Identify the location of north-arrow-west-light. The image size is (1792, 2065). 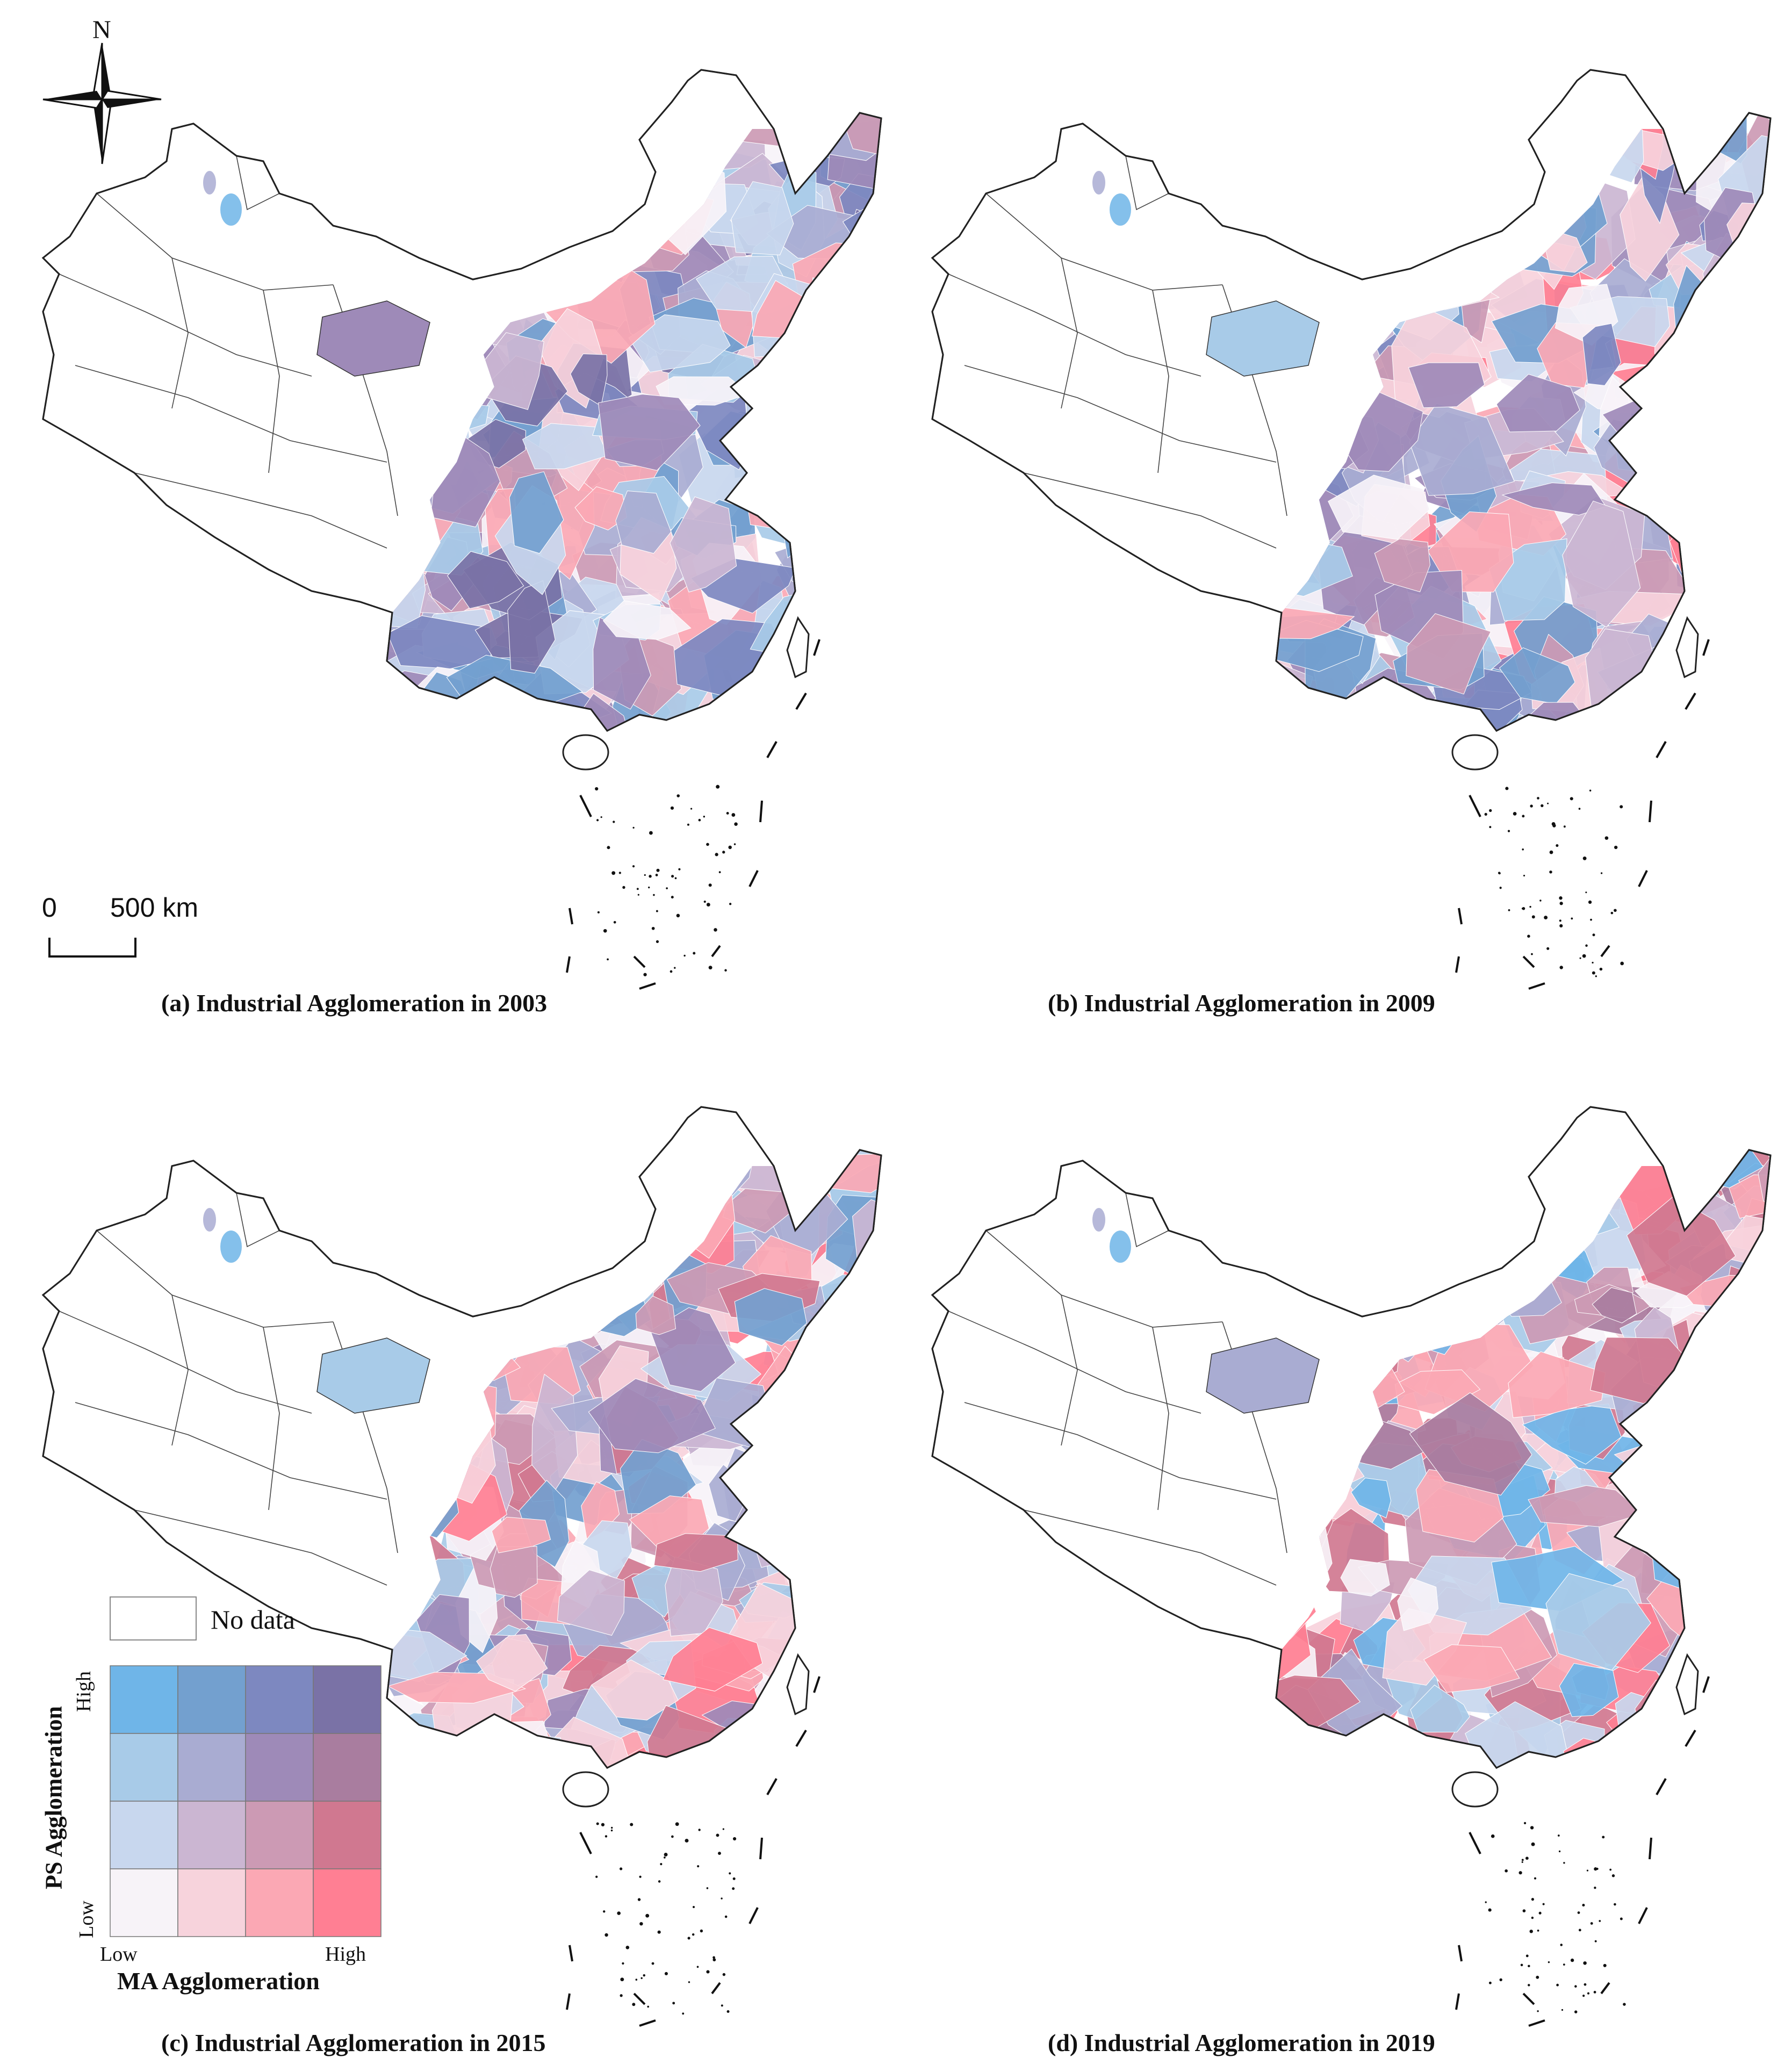
(72, 103).